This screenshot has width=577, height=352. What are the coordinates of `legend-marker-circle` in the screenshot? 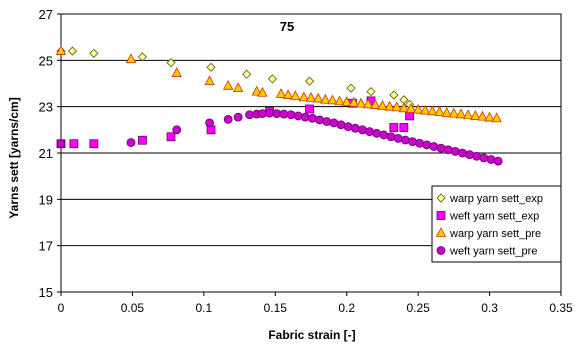 It's located at (441, 250).